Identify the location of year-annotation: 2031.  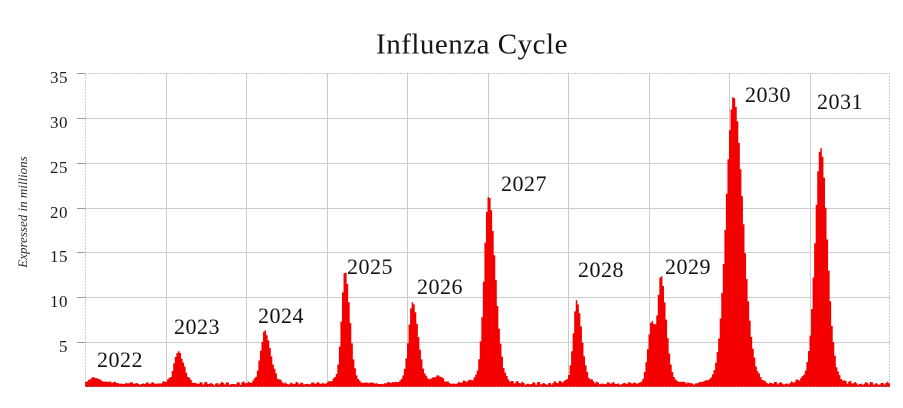
(840, 101).